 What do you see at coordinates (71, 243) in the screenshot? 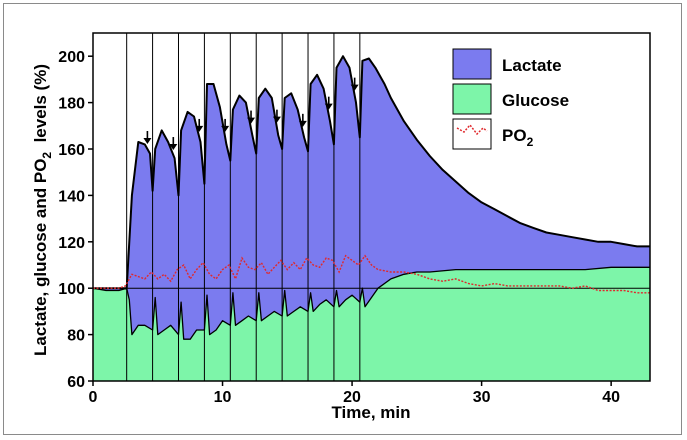
I see `y-tick-label: 120` at bounding box center [71, 243].